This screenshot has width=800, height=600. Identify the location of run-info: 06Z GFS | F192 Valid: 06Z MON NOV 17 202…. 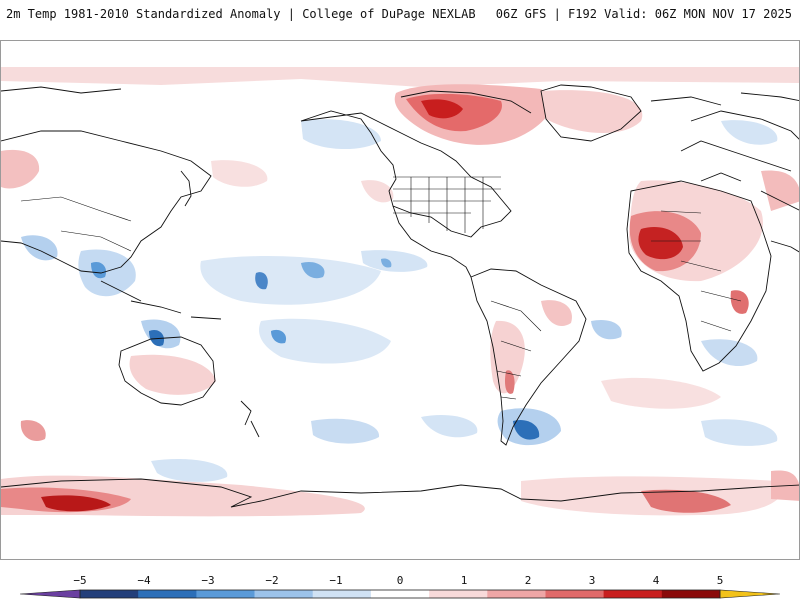
(643, 14).